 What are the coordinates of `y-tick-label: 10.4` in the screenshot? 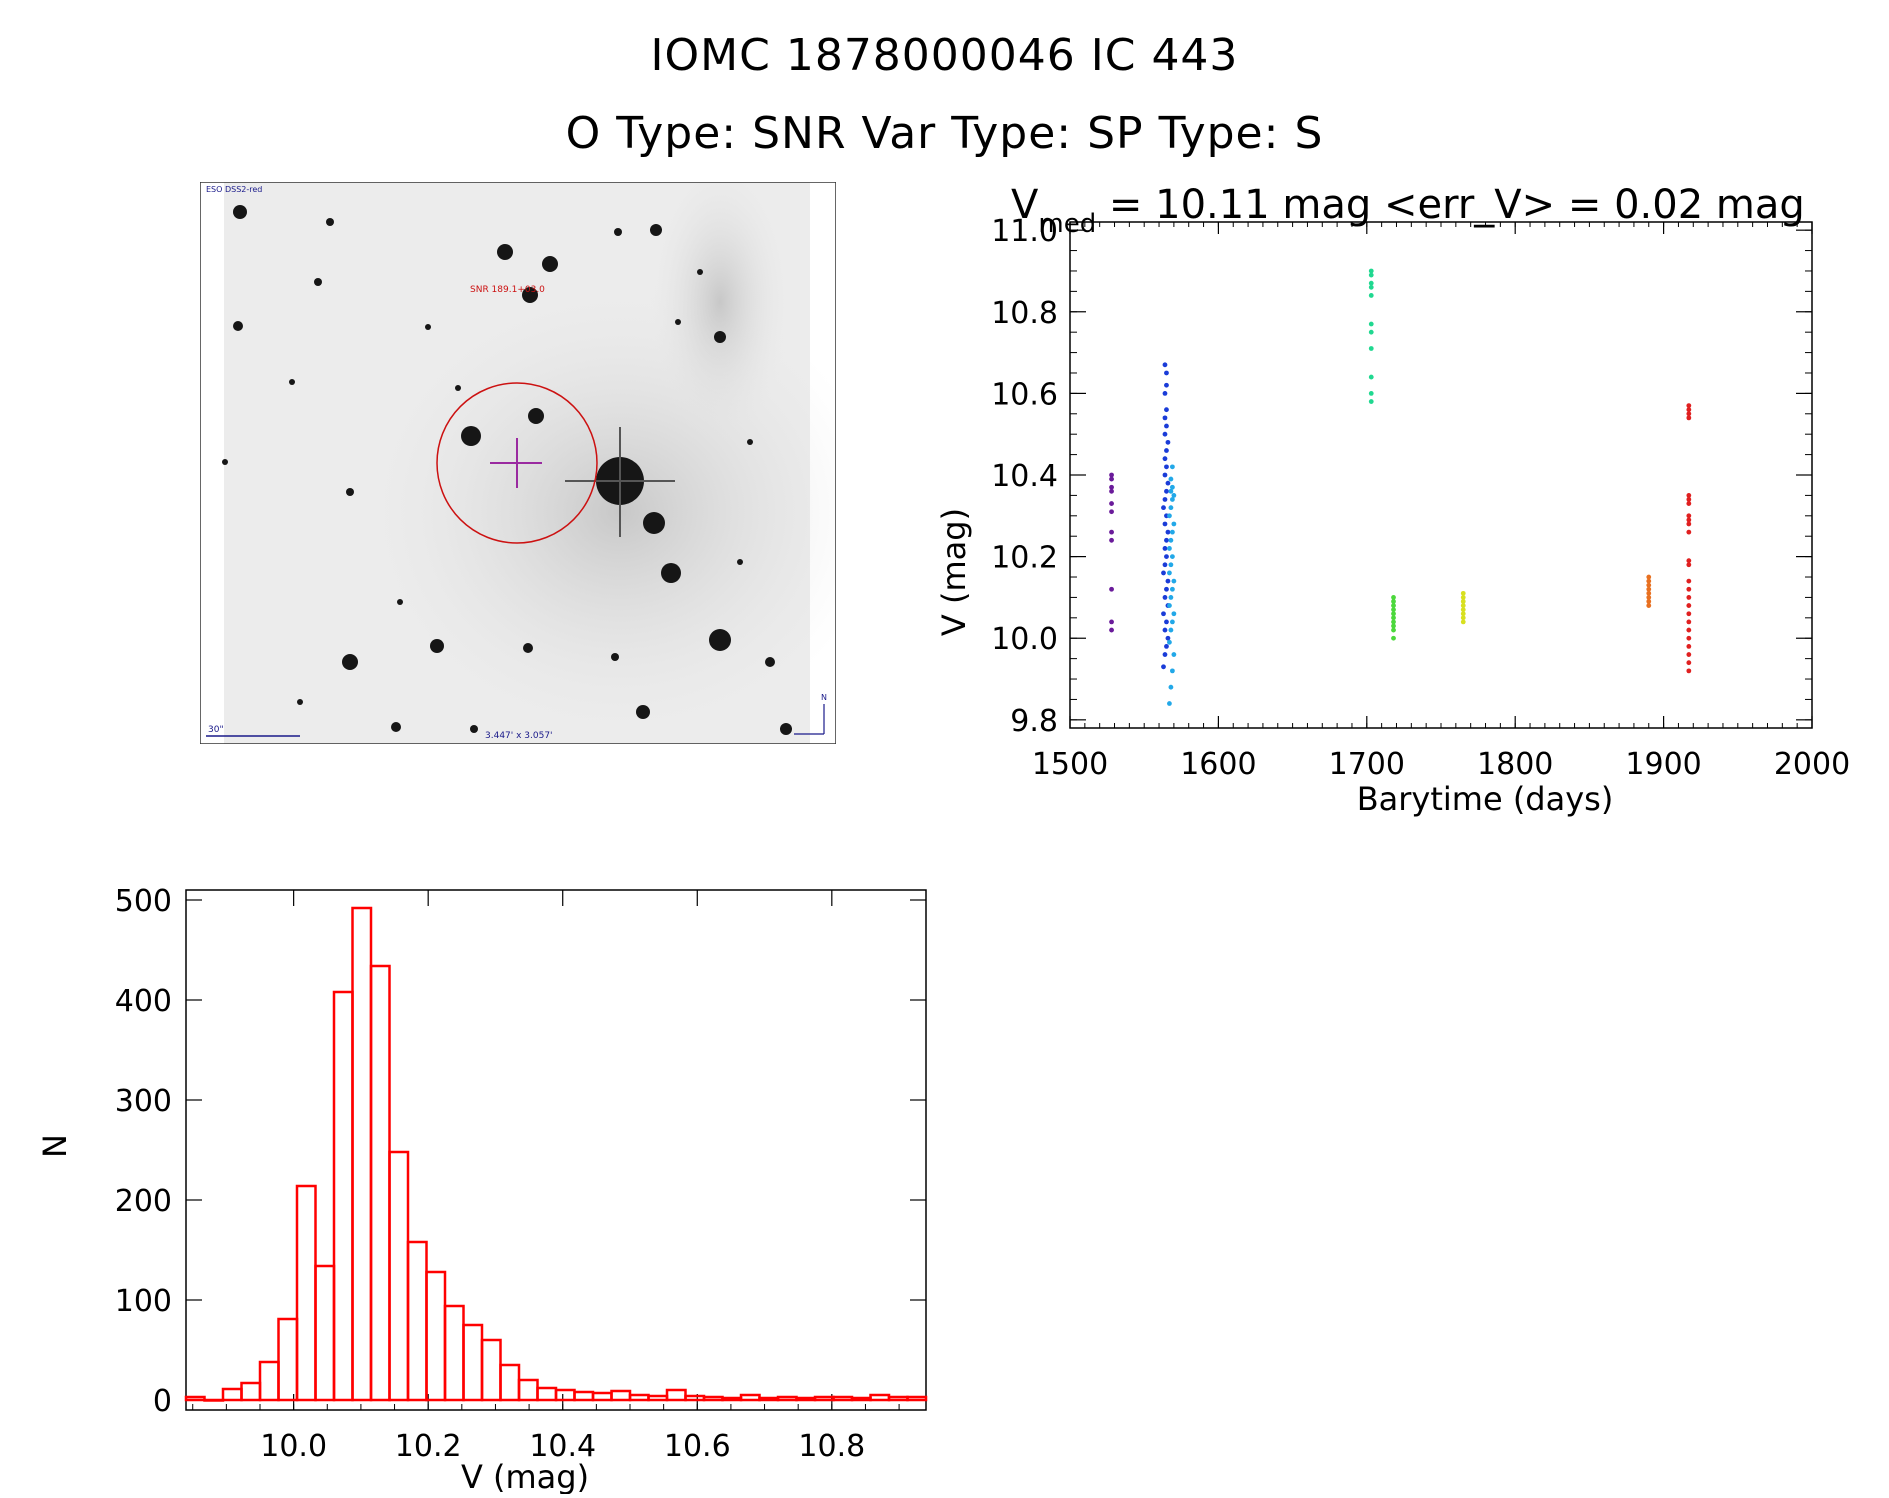 It's located at (1024, 476).